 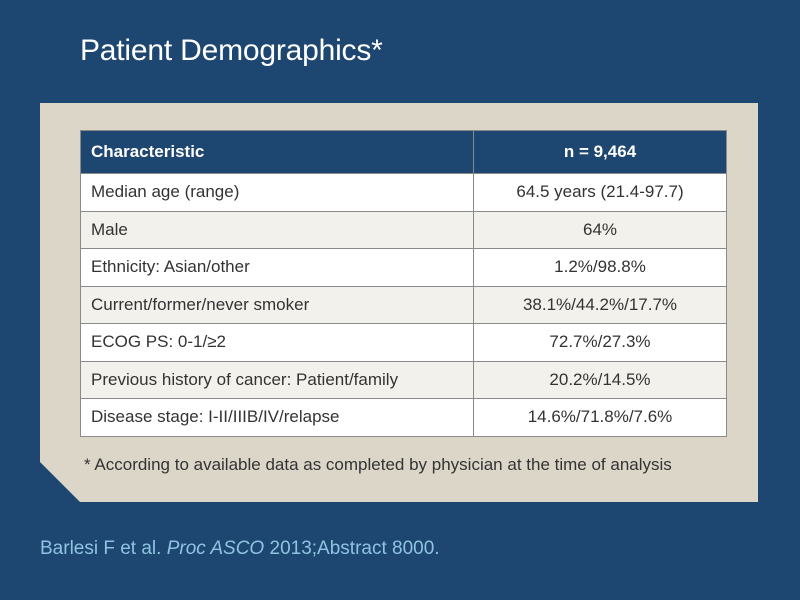 I want to click on row-label: Current/former/never smoker, so click(x=277, y=305).